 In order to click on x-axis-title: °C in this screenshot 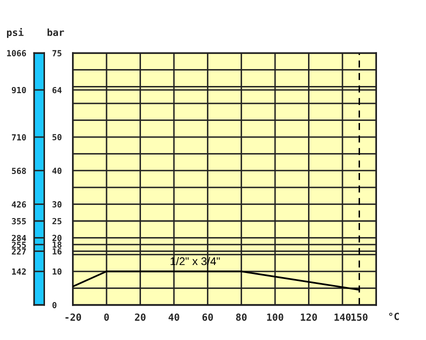, I will do `click(394, 316)`.